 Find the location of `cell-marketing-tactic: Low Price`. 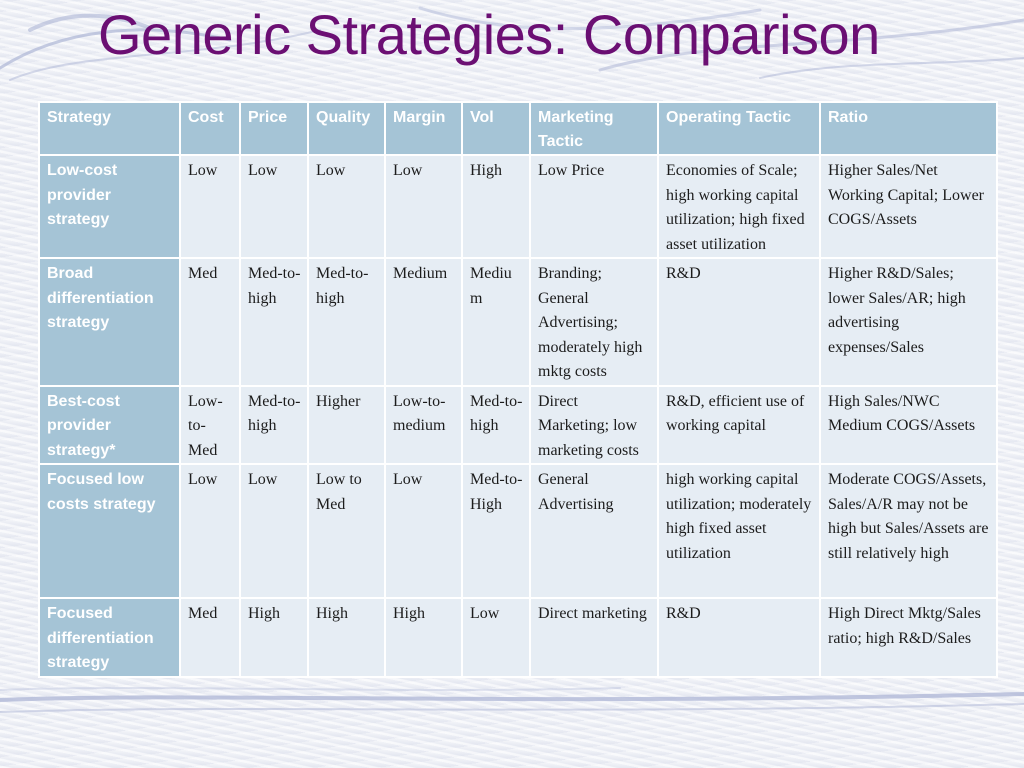

cell-marketing-tactic: Low Price is located at coordinates (594, 206).